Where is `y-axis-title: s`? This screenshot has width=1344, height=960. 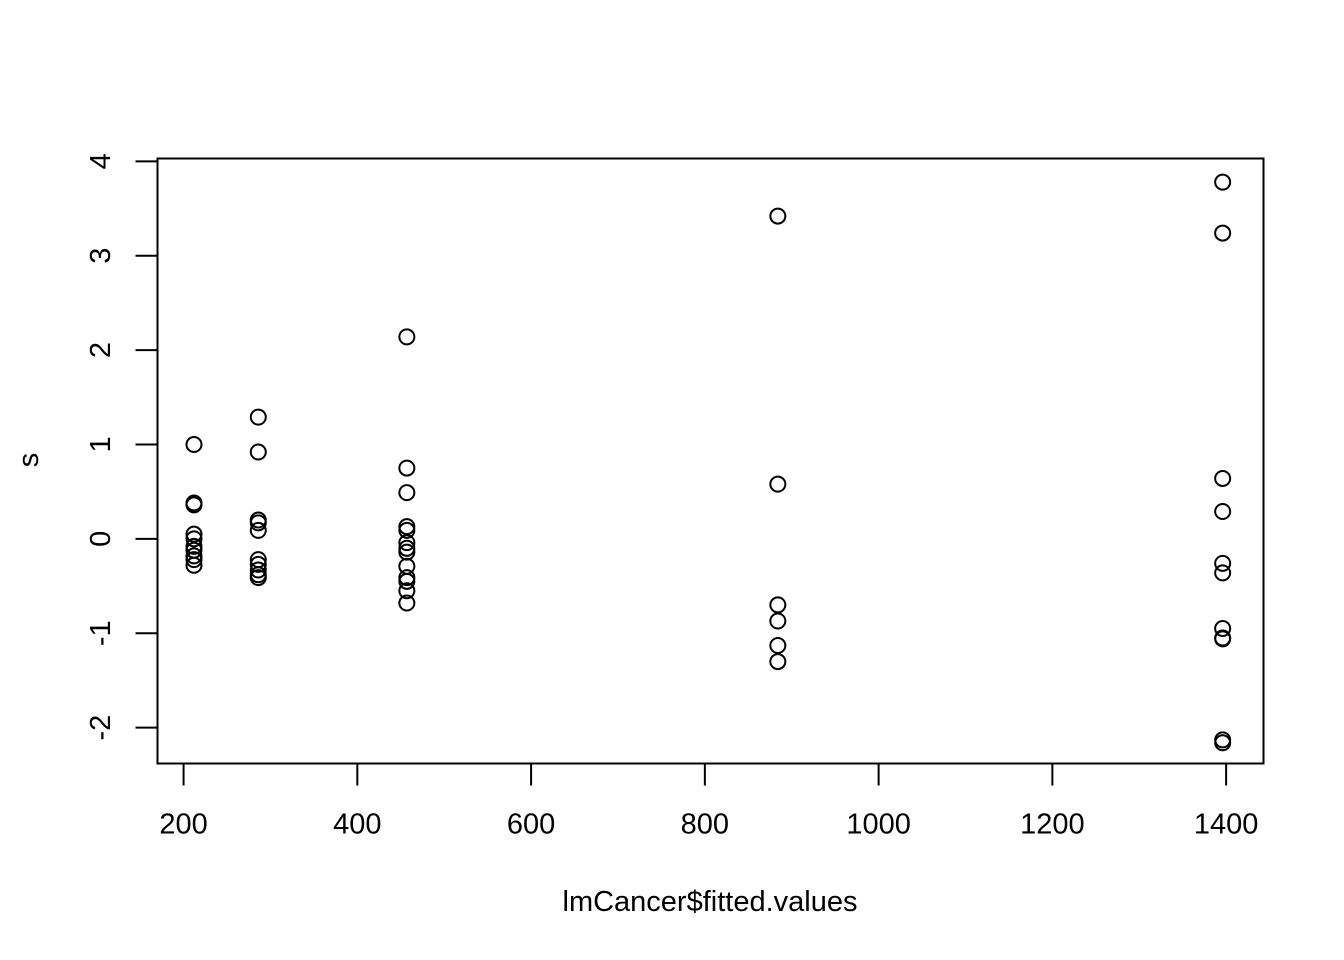 y-axis-title: s is located at coordinates (29, 460).